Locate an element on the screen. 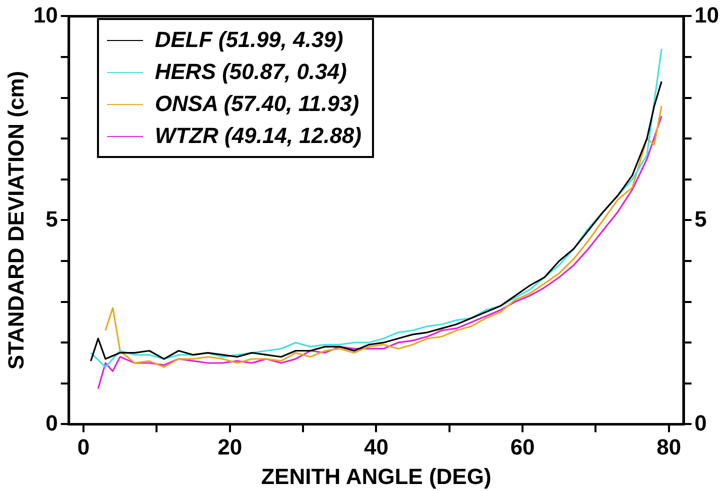  y-tick-label: 5 is located at coordinates (52, 219).